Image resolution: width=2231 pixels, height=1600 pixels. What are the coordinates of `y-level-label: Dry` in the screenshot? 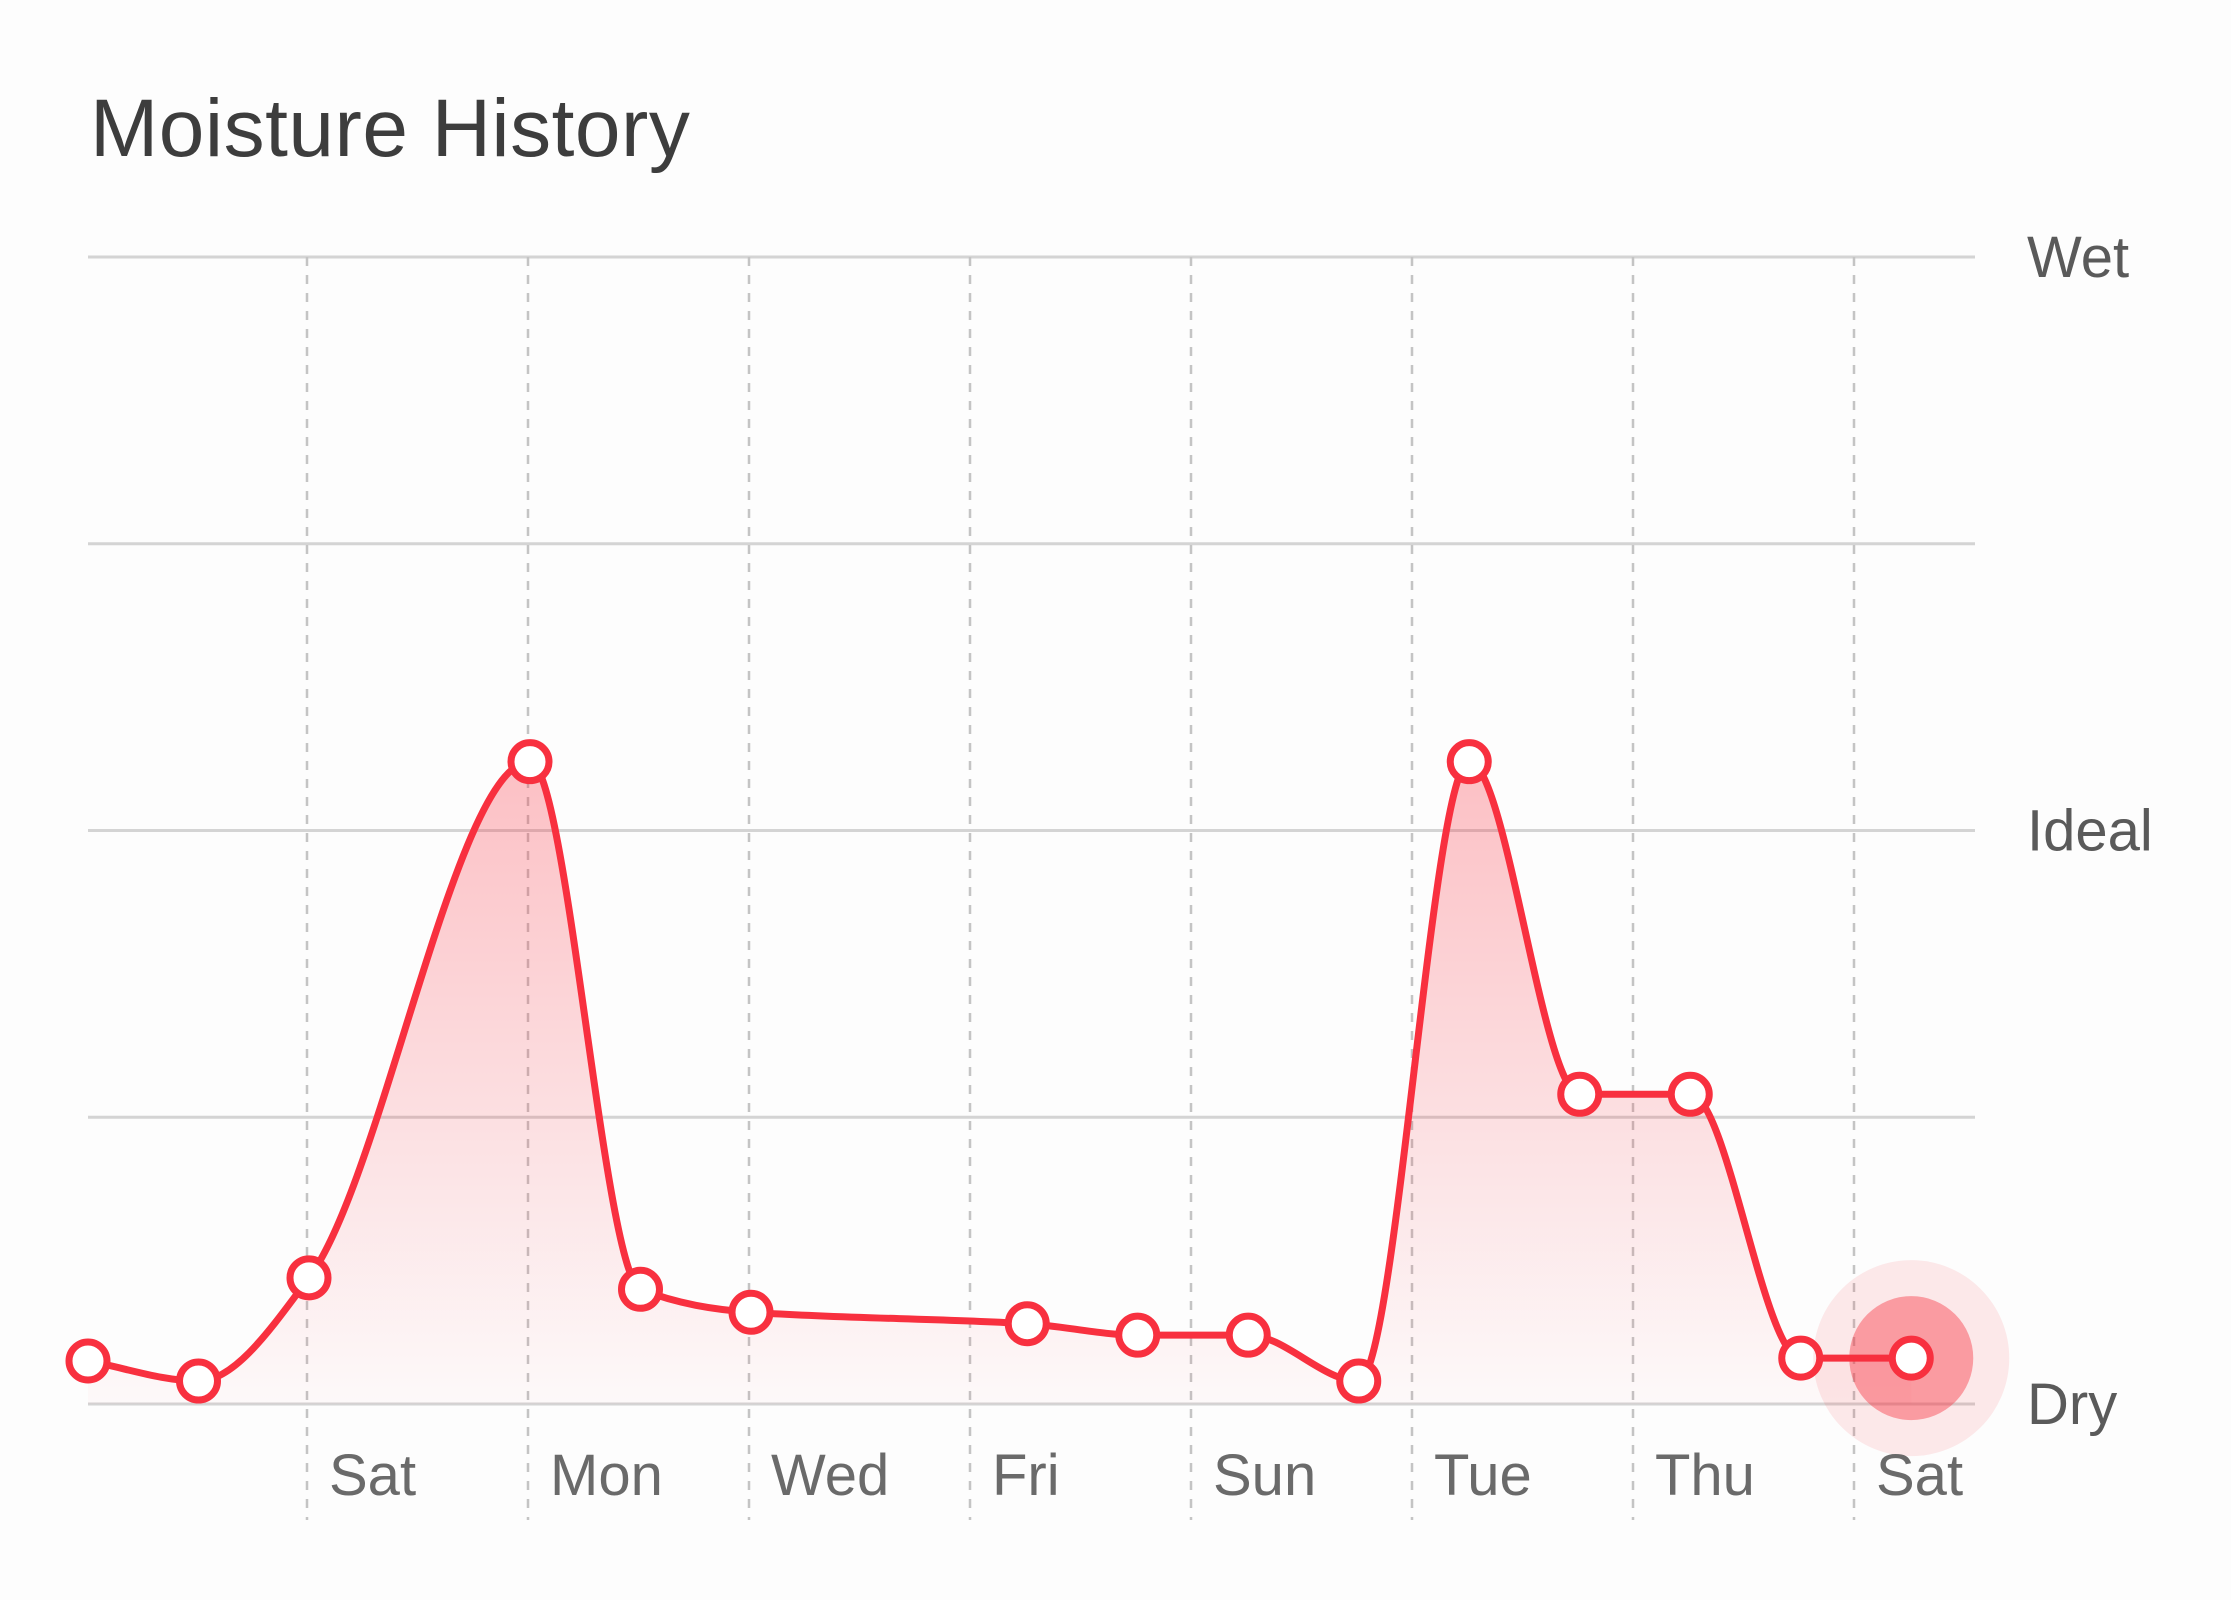 It's located at (2072, 1404).